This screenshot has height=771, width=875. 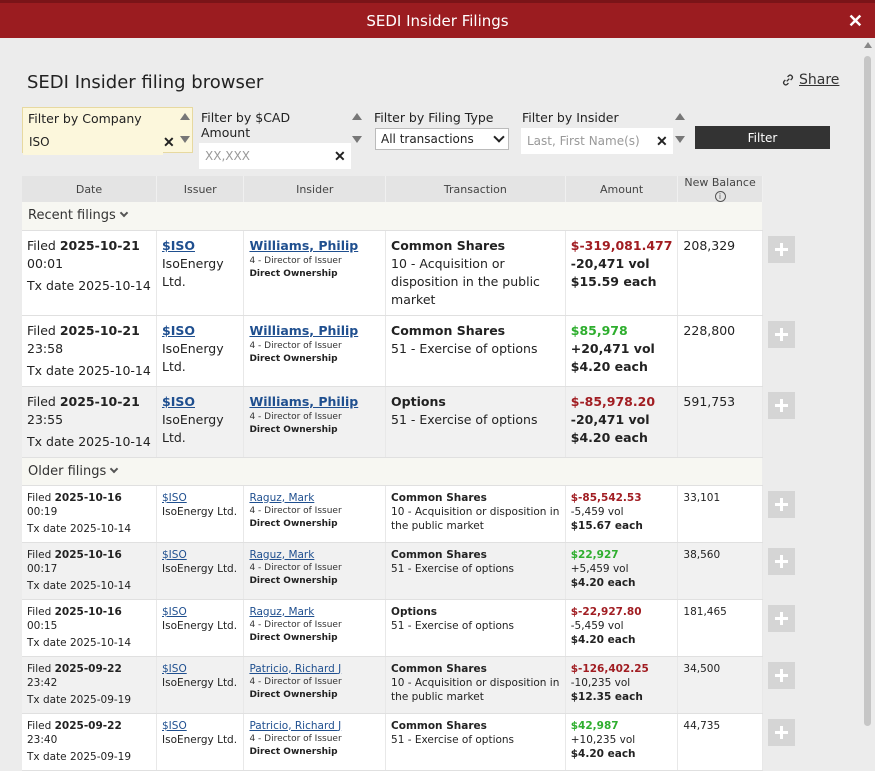 I want to click on window-title: SEDI Insider Filings, so click(x=437, y=20).